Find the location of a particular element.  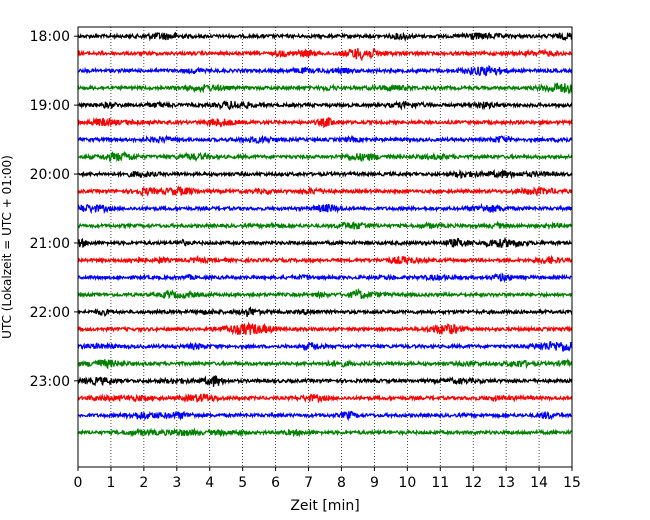

y-tick-label: 23:00 is located at coordinates (50, 382).